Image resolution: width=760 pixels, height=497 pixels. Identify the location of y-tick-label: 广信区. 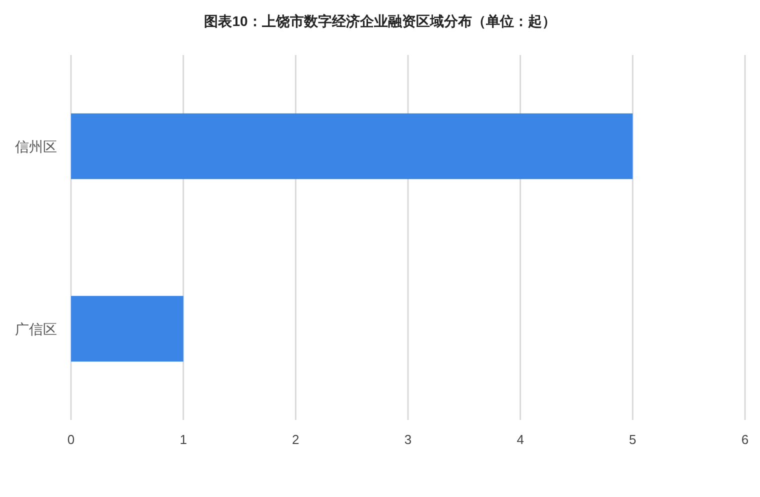
(36, 328).